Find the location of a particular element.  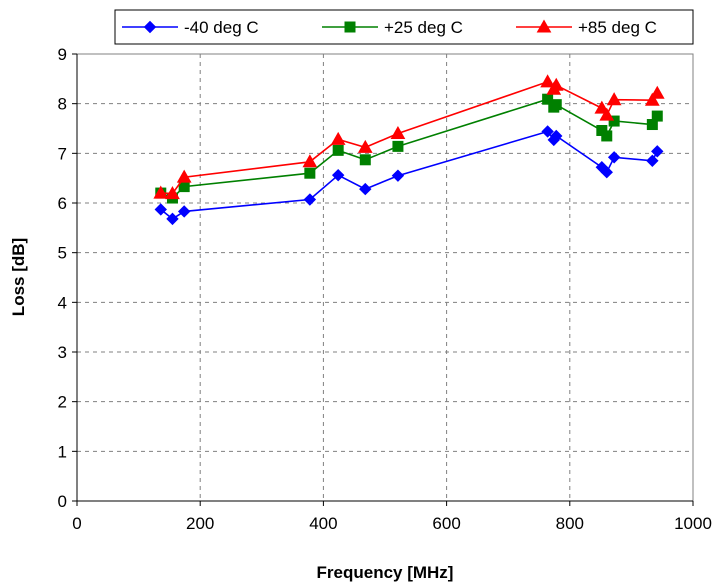

y-axis-title: Loss [dB] is located at coordinates (18, 277).